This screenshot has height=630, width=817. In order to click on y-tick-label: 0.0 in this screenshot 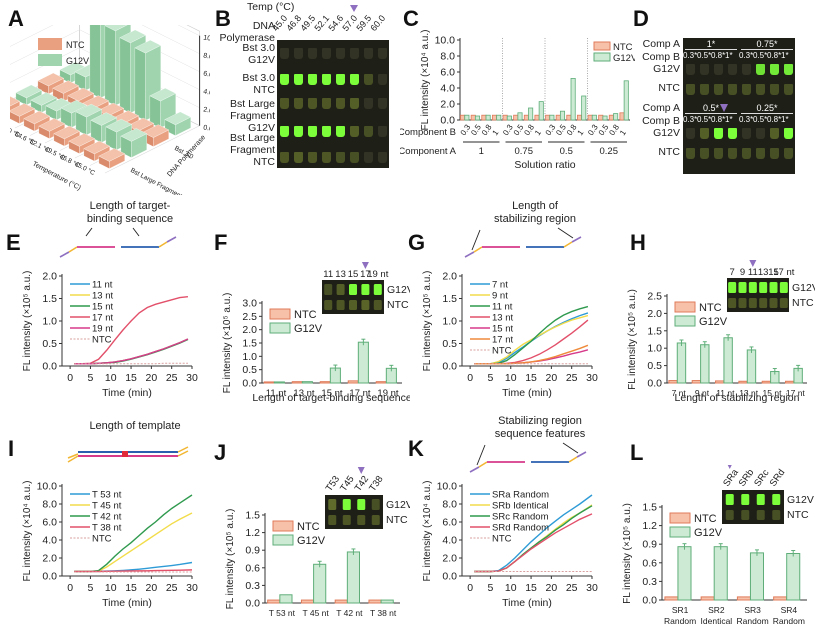, I will do `click(654, 384)`.